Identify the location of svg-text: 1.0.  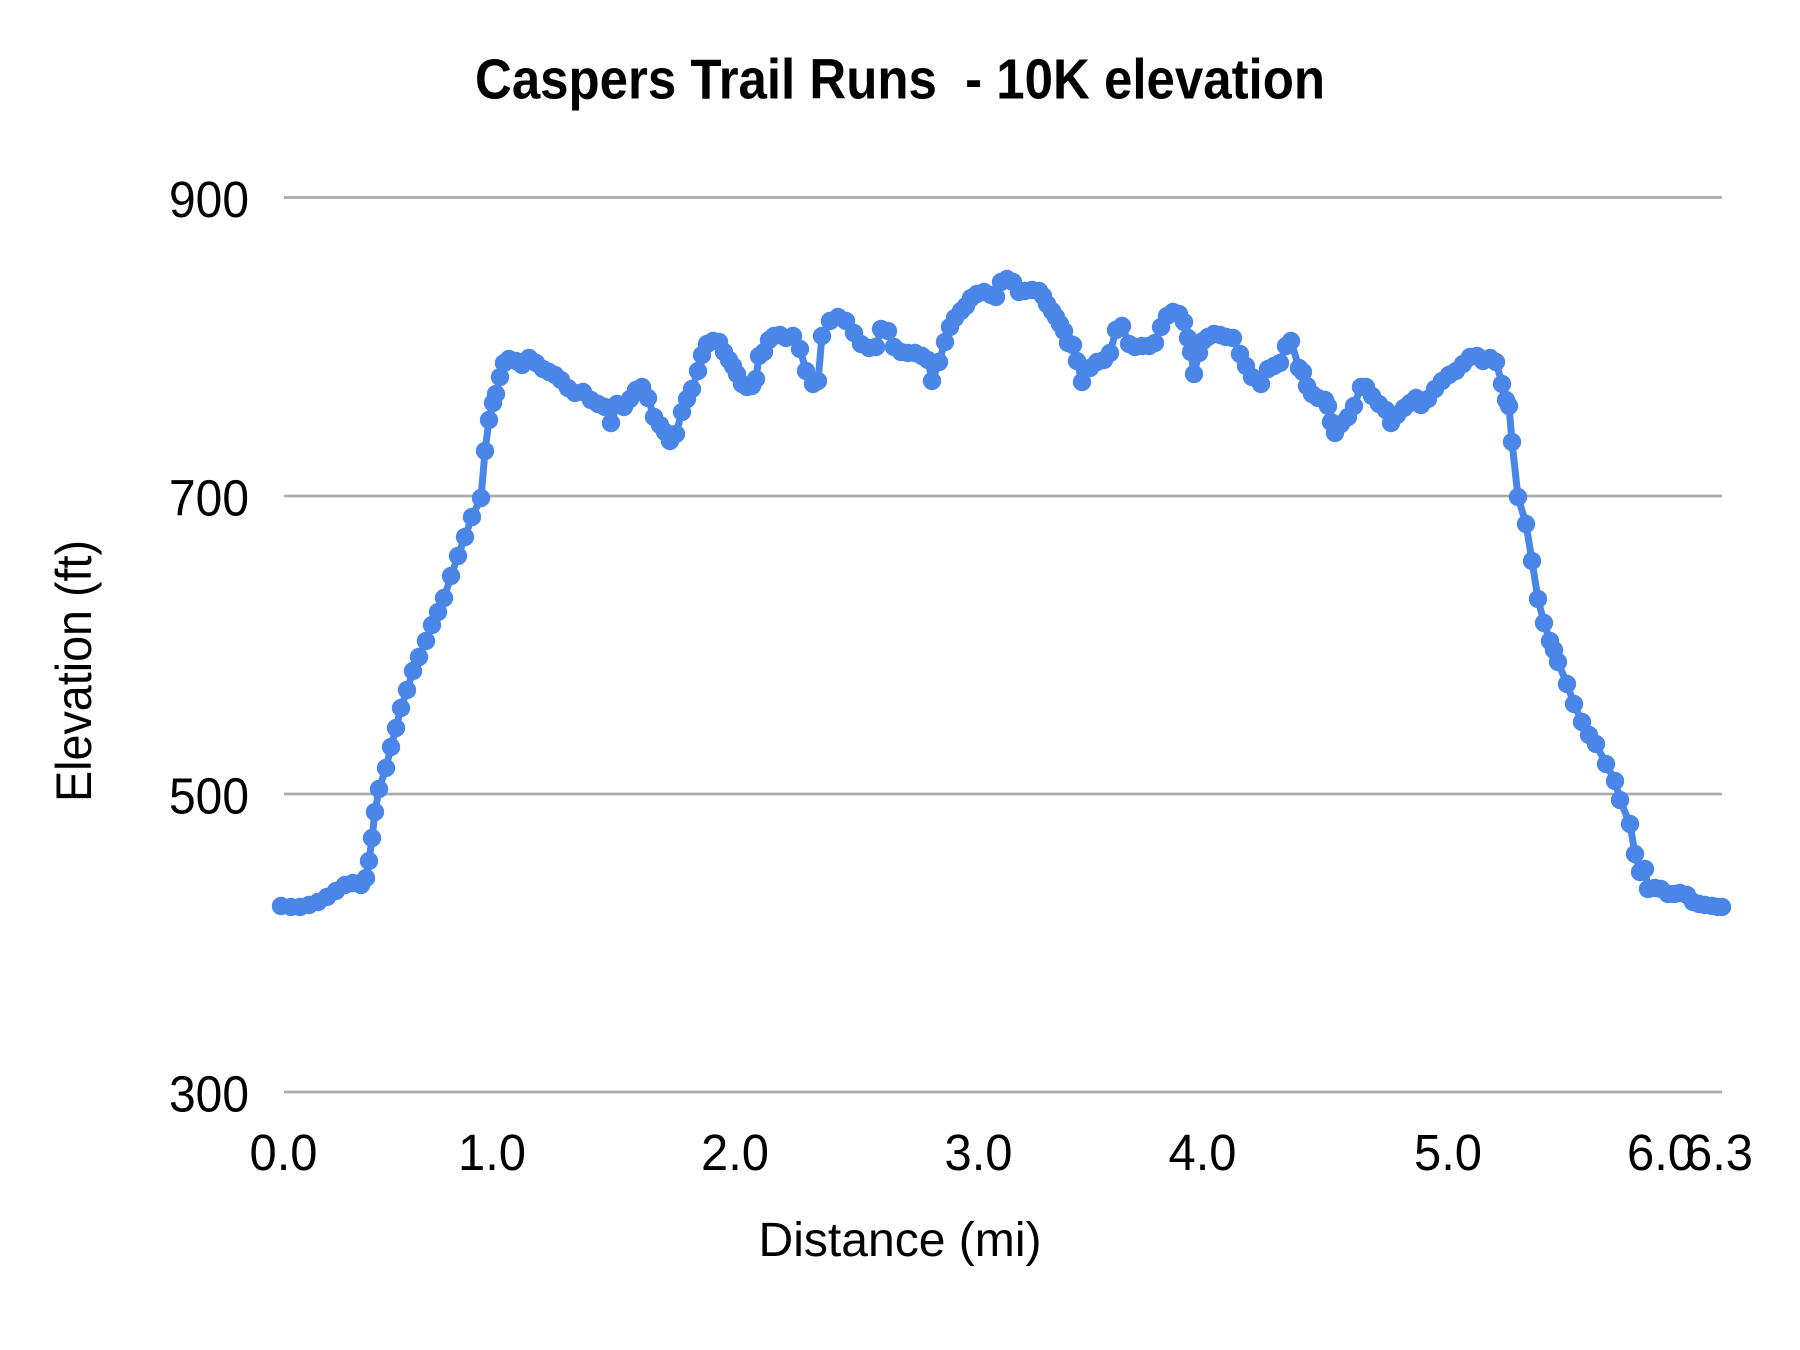
(492, 1152).